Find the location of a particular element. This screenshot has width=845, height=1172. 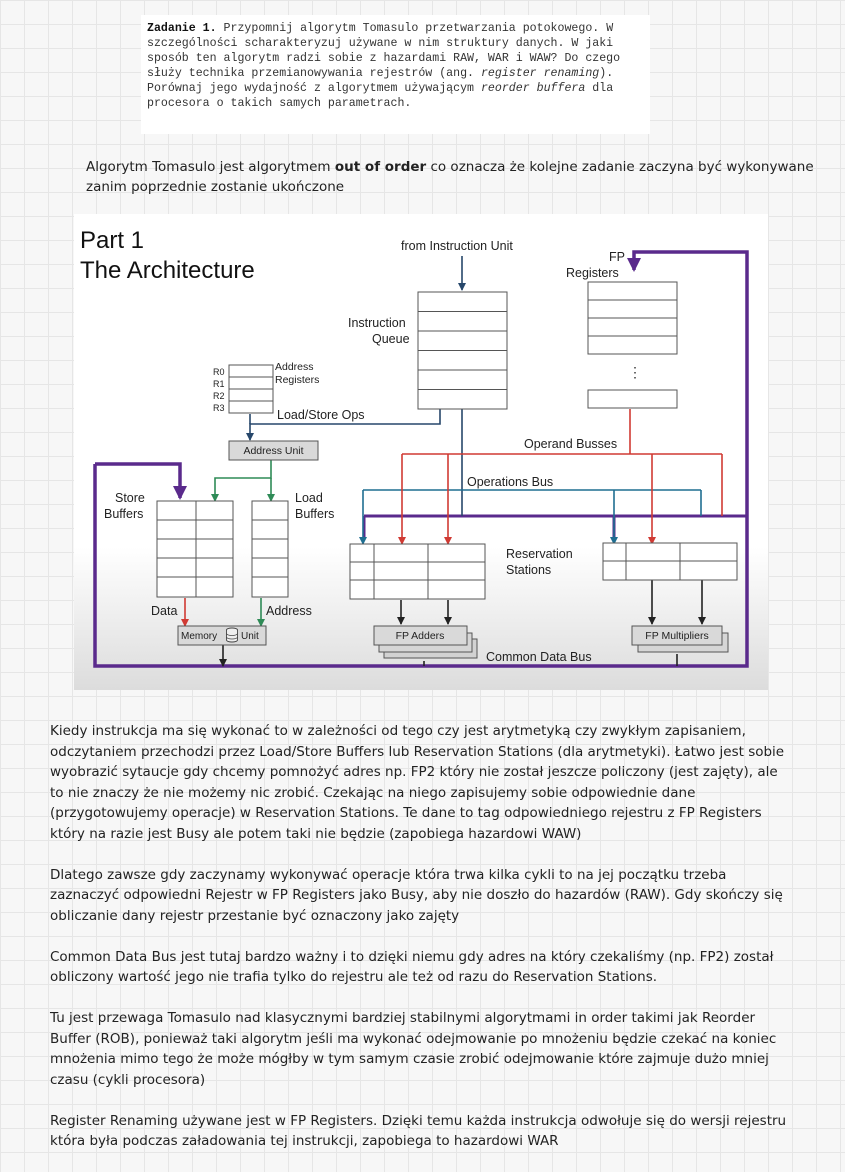

database-icon is located at coordinates (232, 635).